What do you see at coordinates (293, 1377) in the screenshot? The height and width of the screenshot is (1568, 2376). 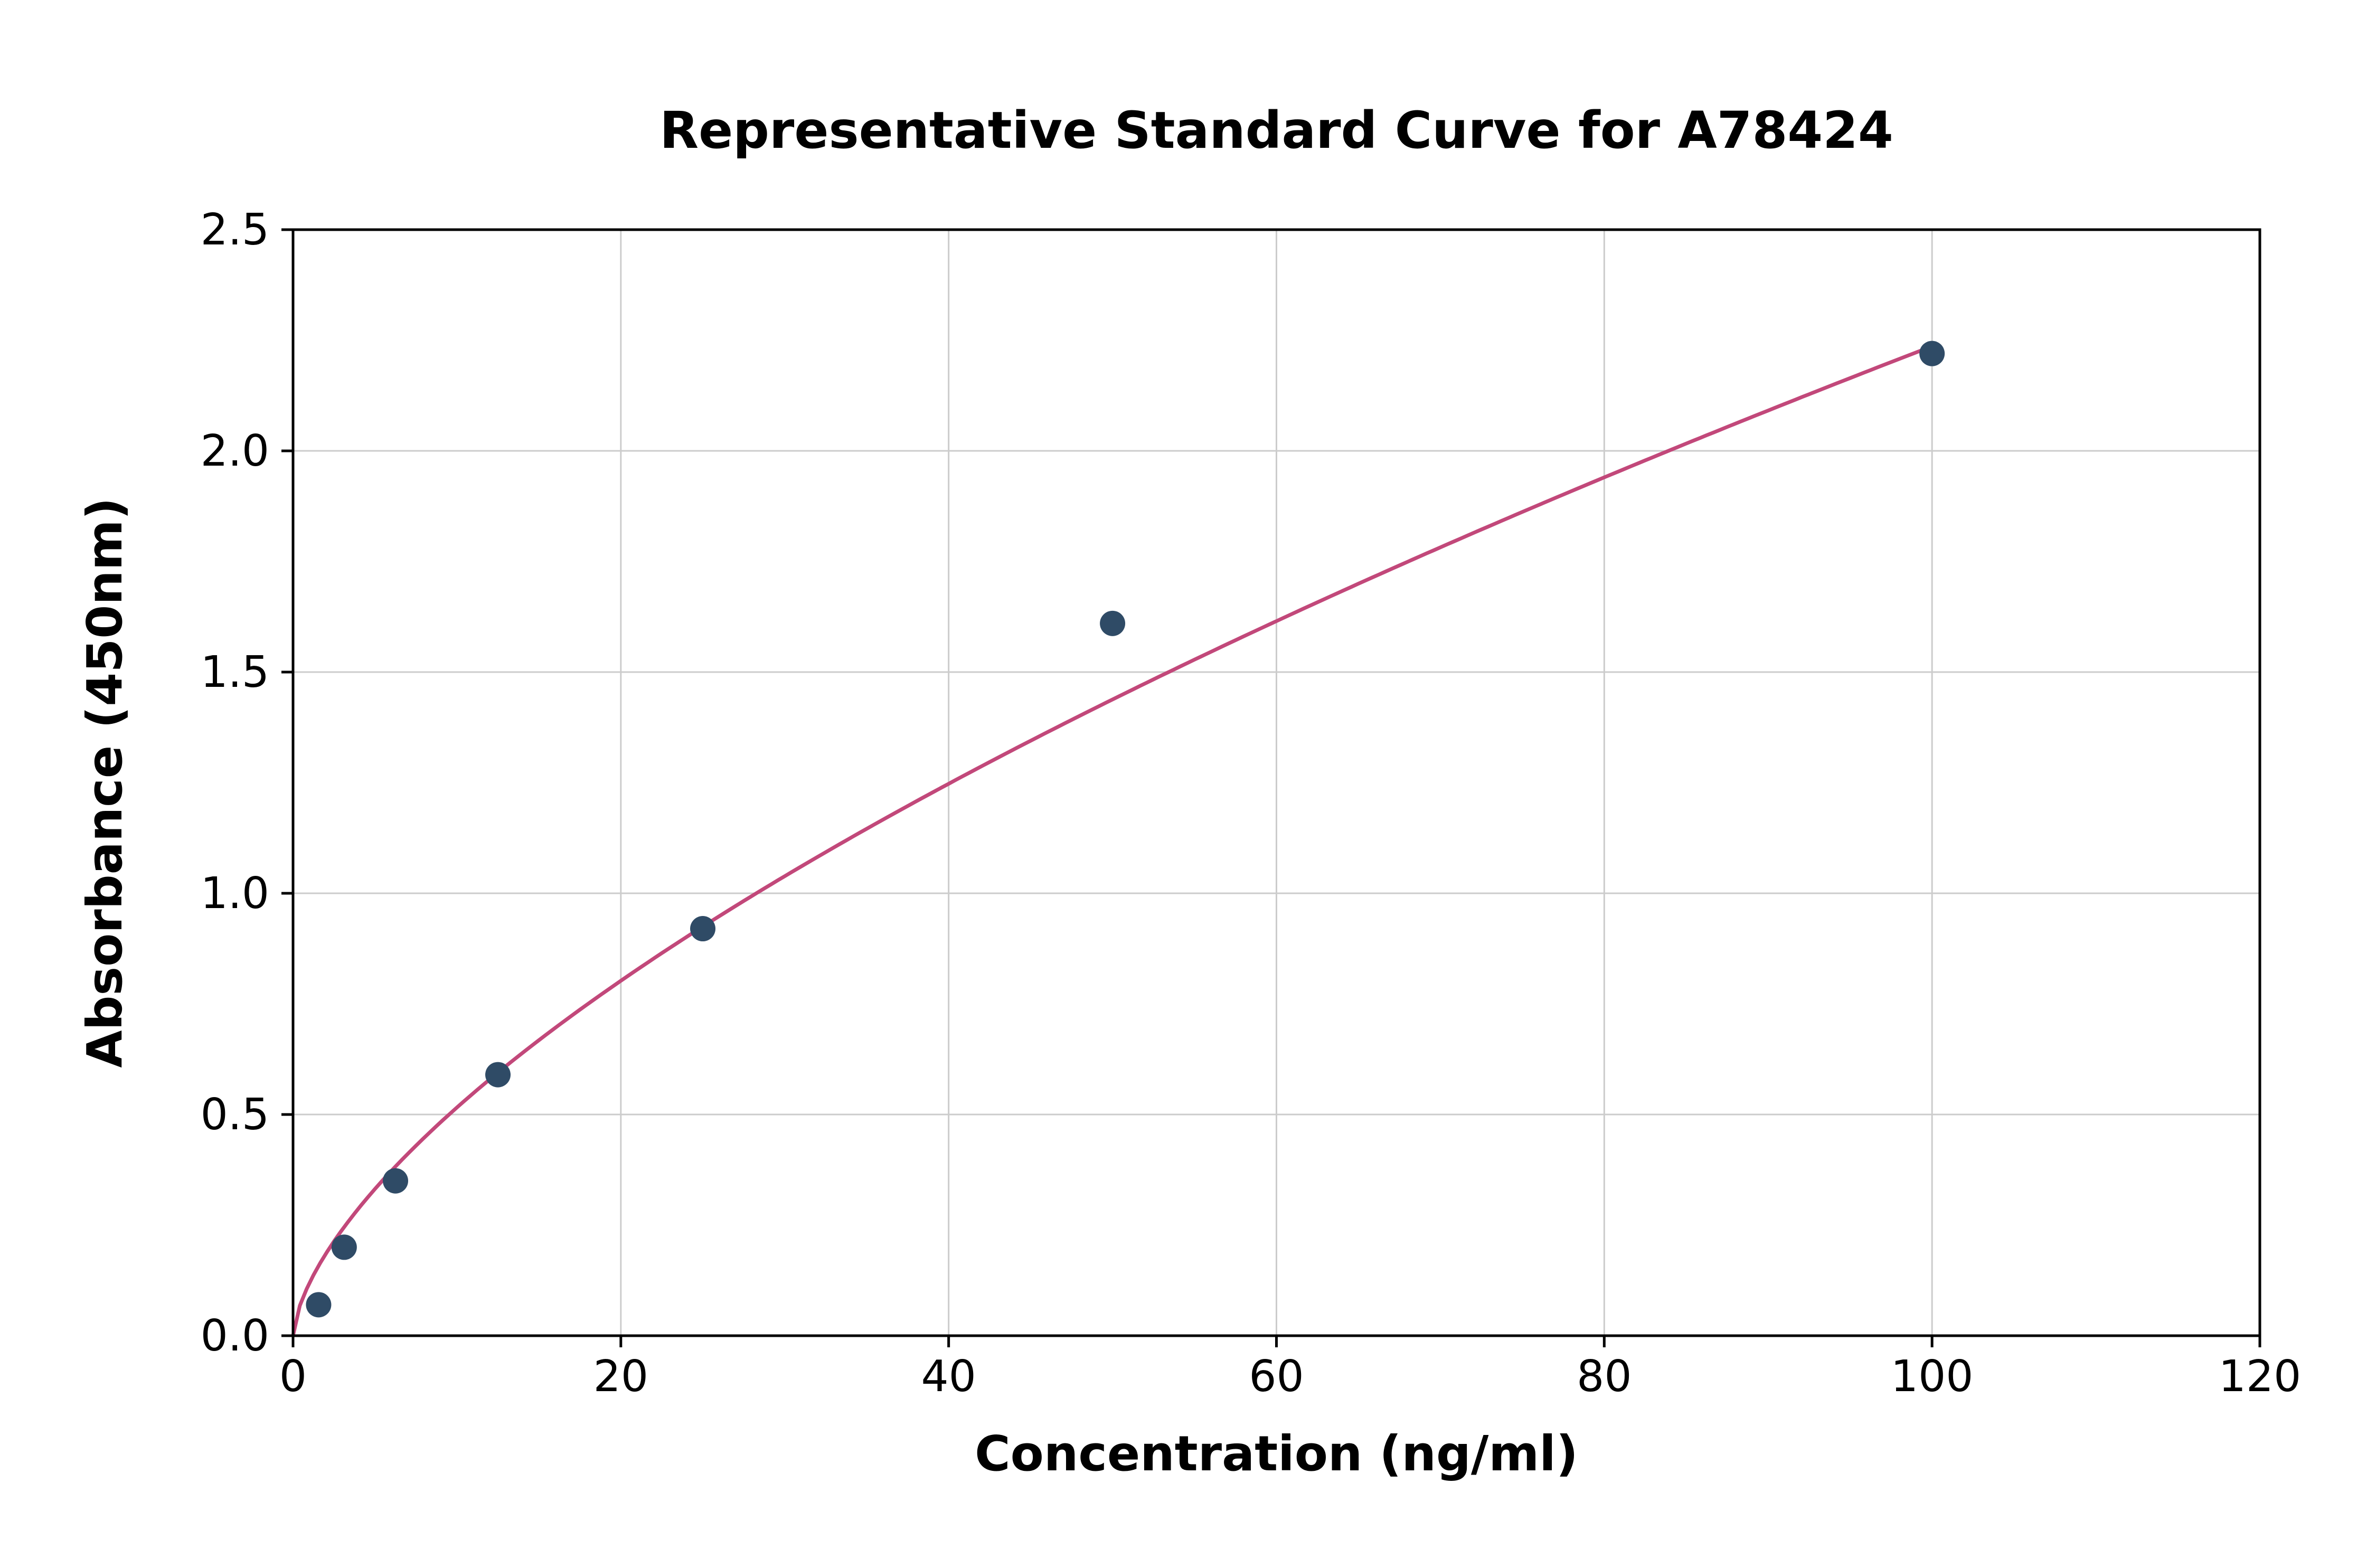 I see `x-tick-label: 0` at bounding box center [293, 1377].